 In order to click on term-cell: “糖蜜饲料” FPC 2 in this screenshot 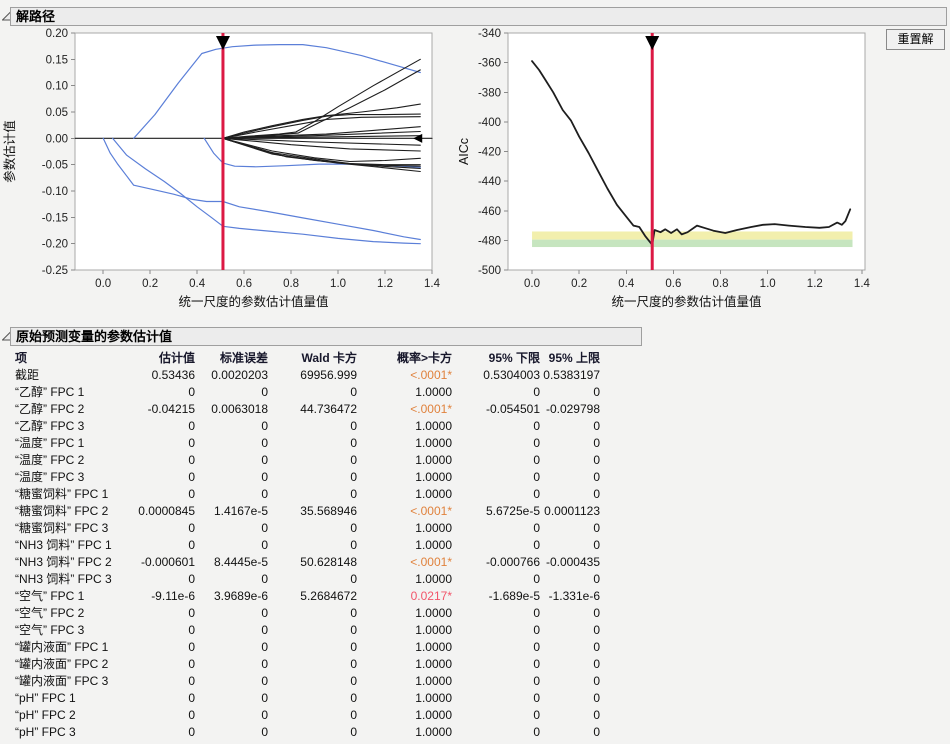, I will do `click(62, 511)`.